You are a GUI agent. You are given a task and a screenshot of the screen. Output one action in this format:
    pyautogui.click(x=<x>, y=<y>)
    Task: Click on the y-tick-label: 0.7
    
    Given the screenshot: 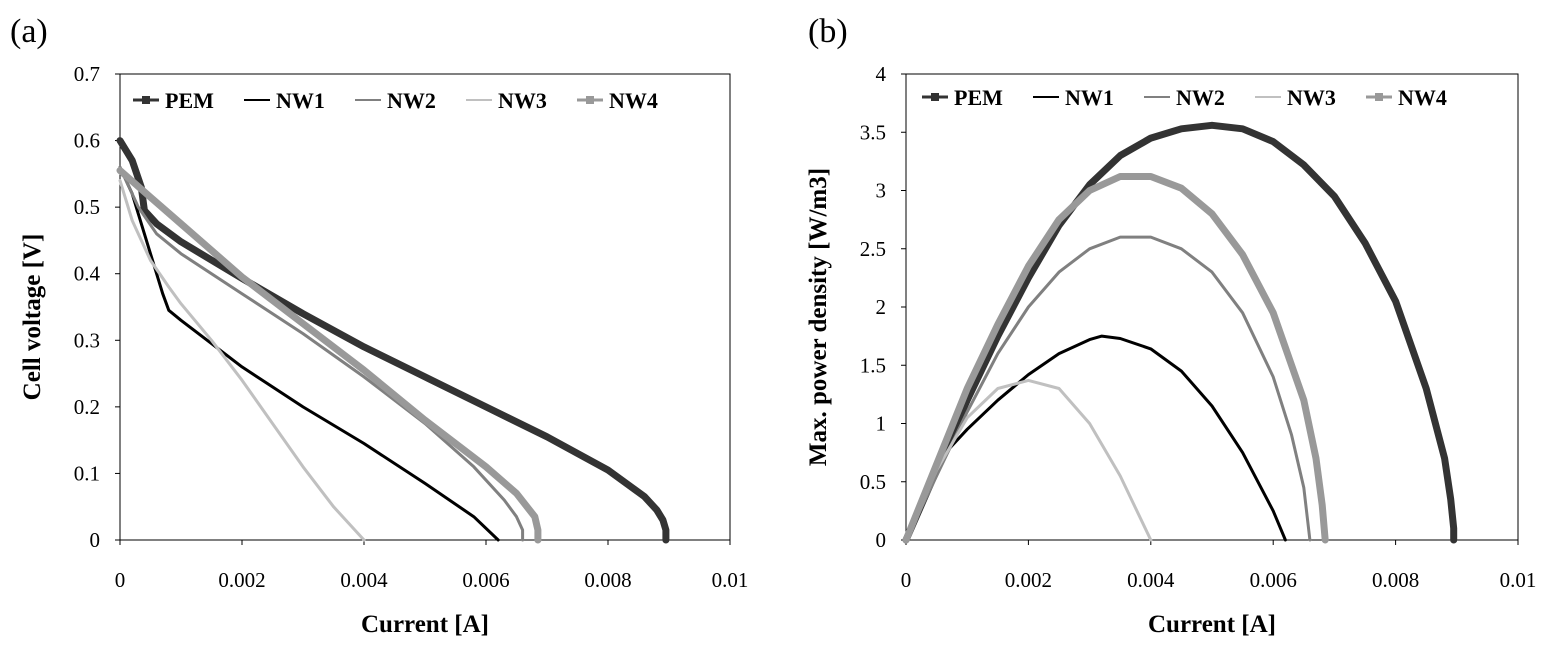 What is the action you would take?
    pyautogui.click(x=87, y=74)
    